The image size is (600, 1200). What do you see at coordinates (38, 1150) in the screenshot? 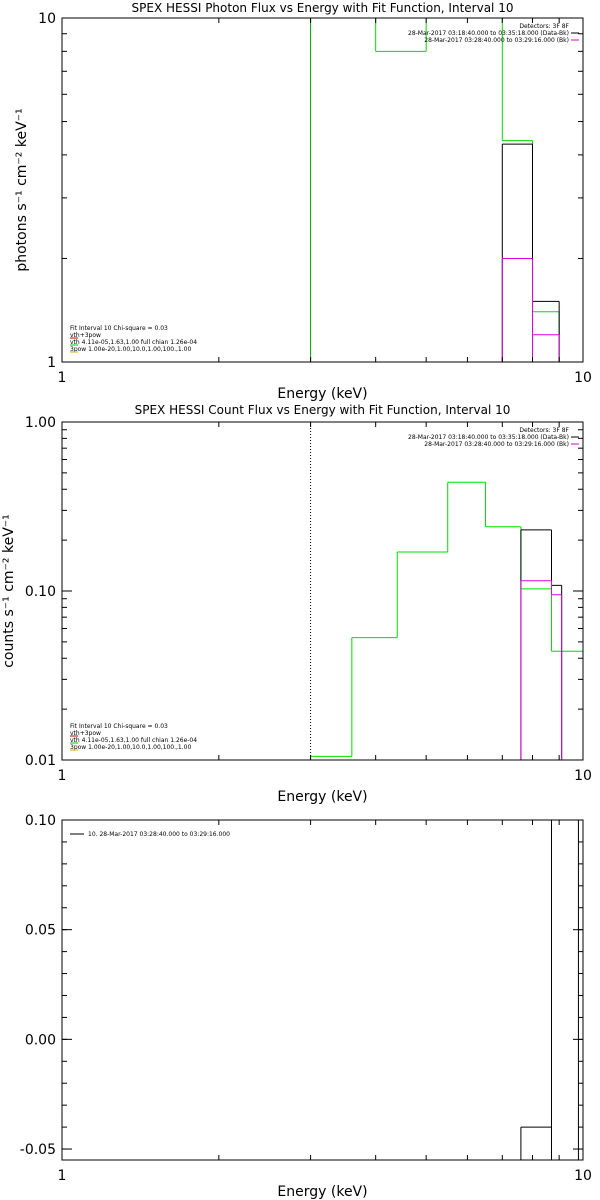
I see `y-tick-label: -0.05` at bounding box center [38, 1150].